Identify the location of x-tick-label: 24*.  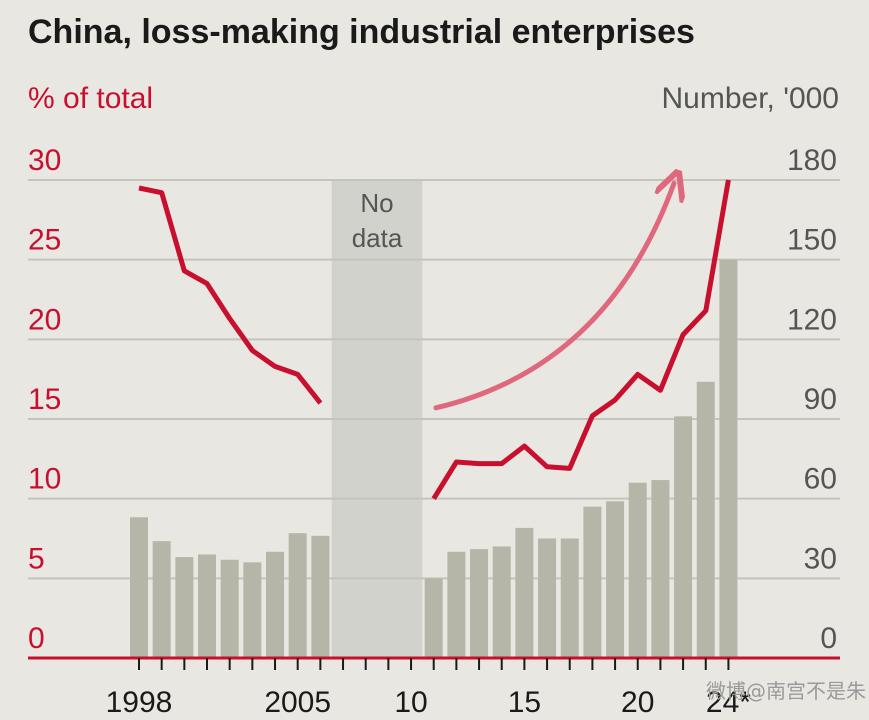
(728, 702).